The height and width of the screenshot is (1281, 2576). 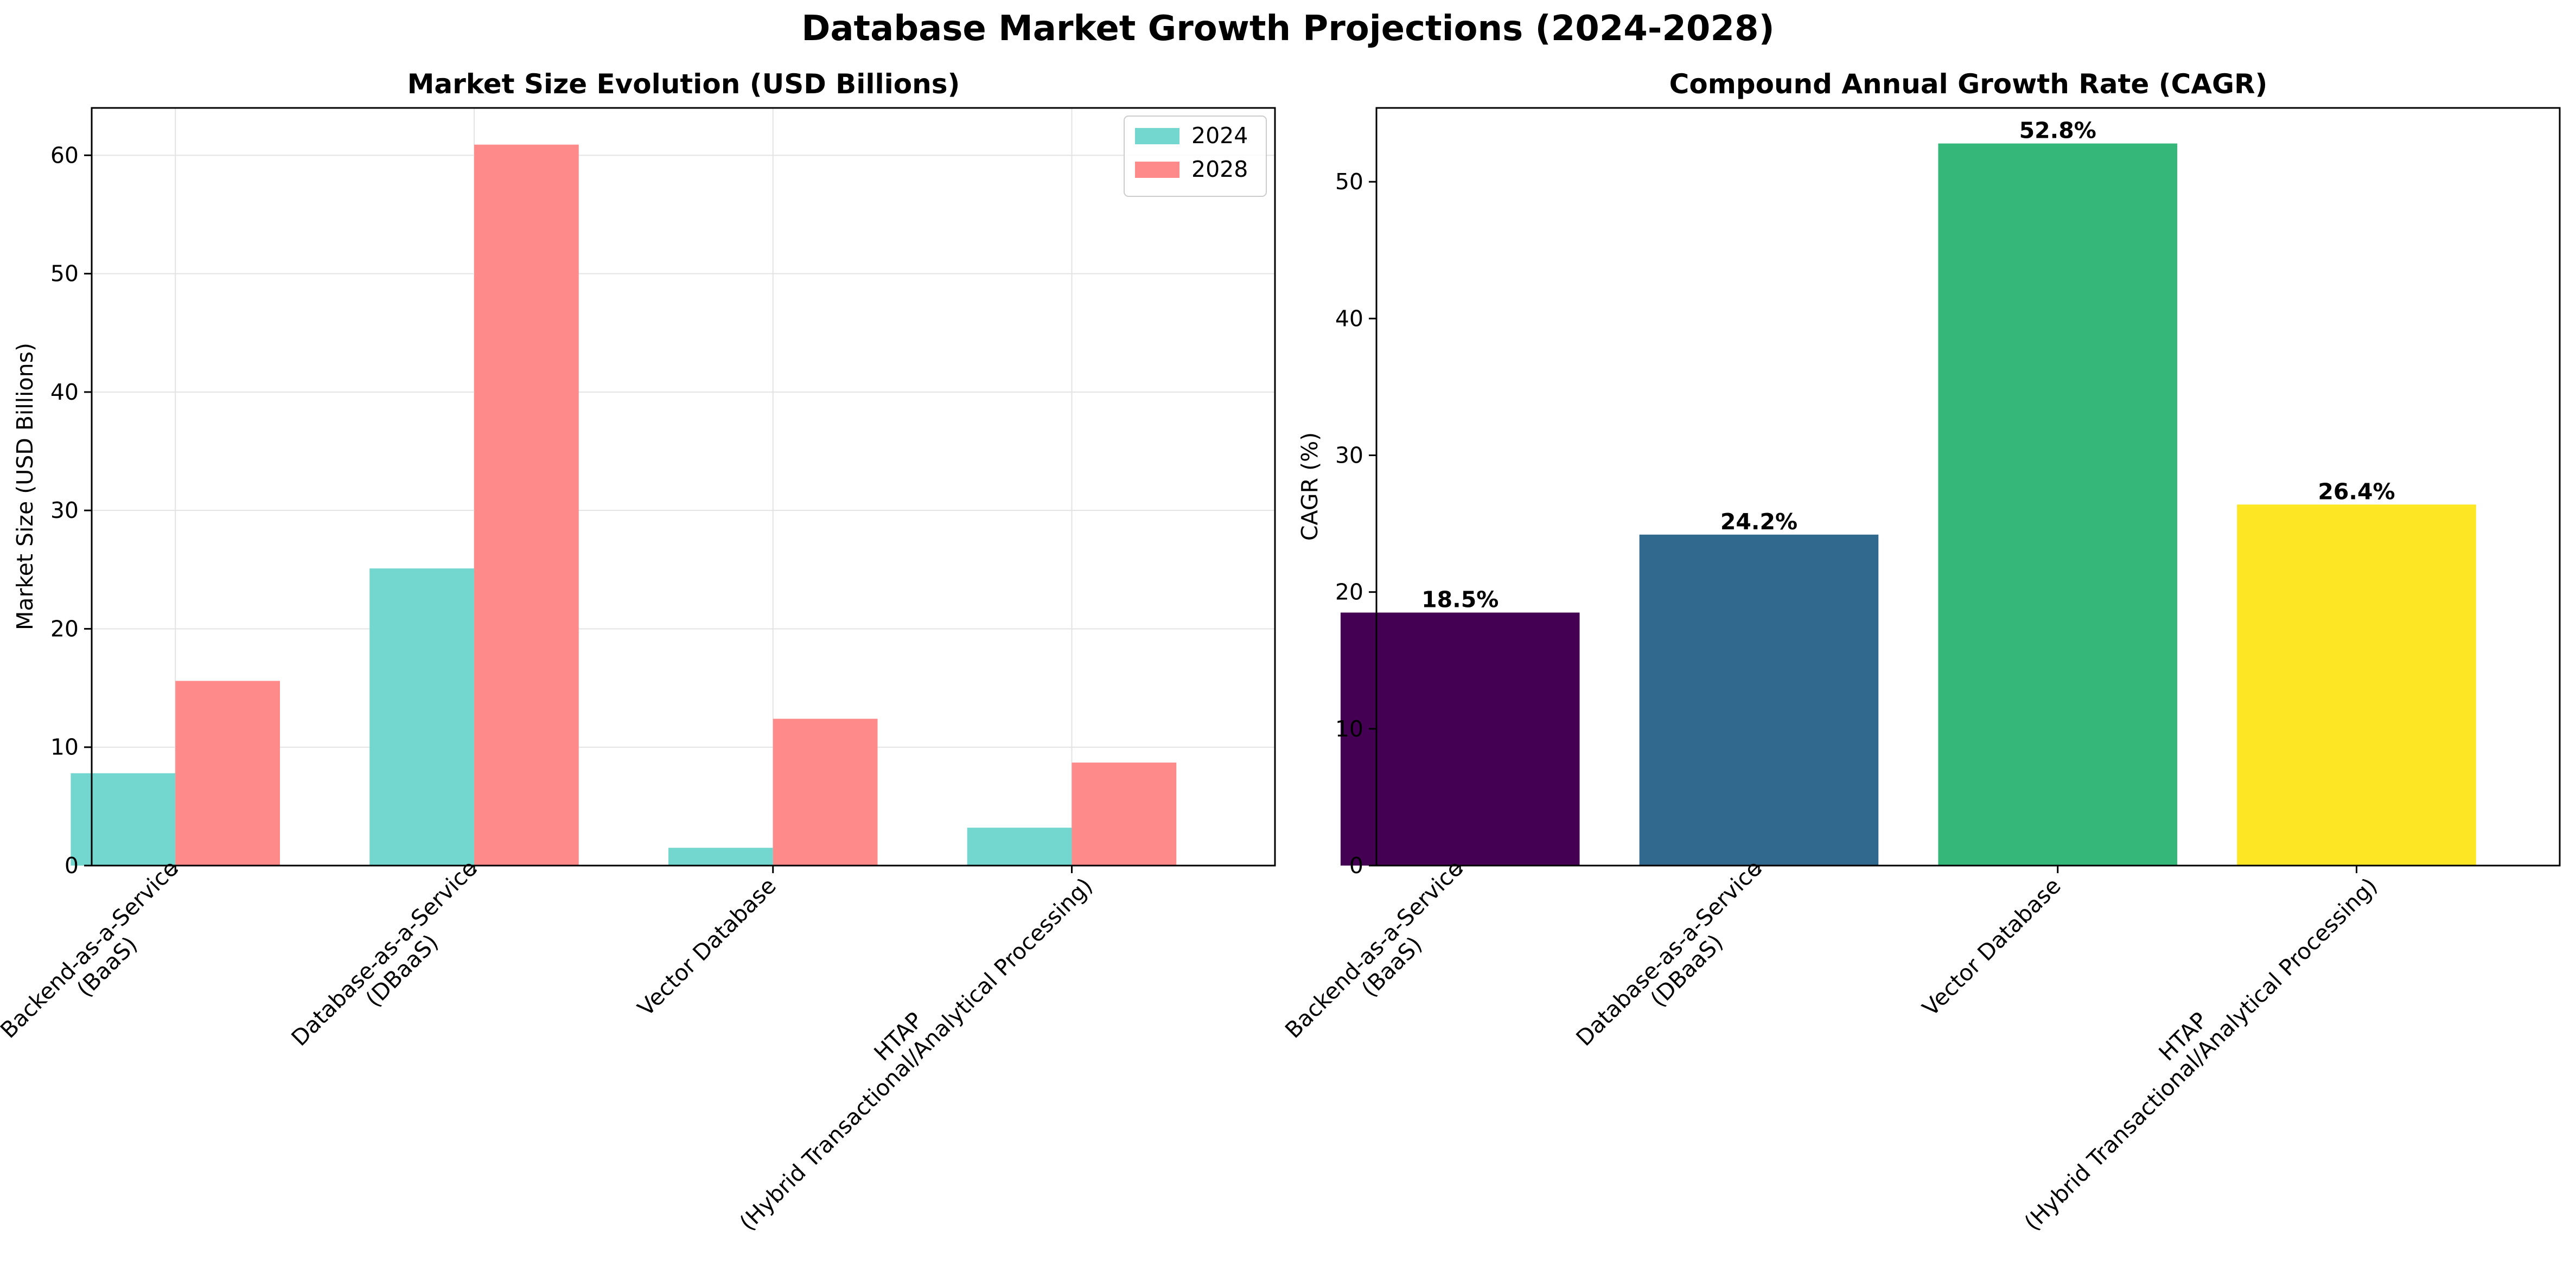 I want to click on cagr-value-label: 26.4%, so click(x=2356, y=491).